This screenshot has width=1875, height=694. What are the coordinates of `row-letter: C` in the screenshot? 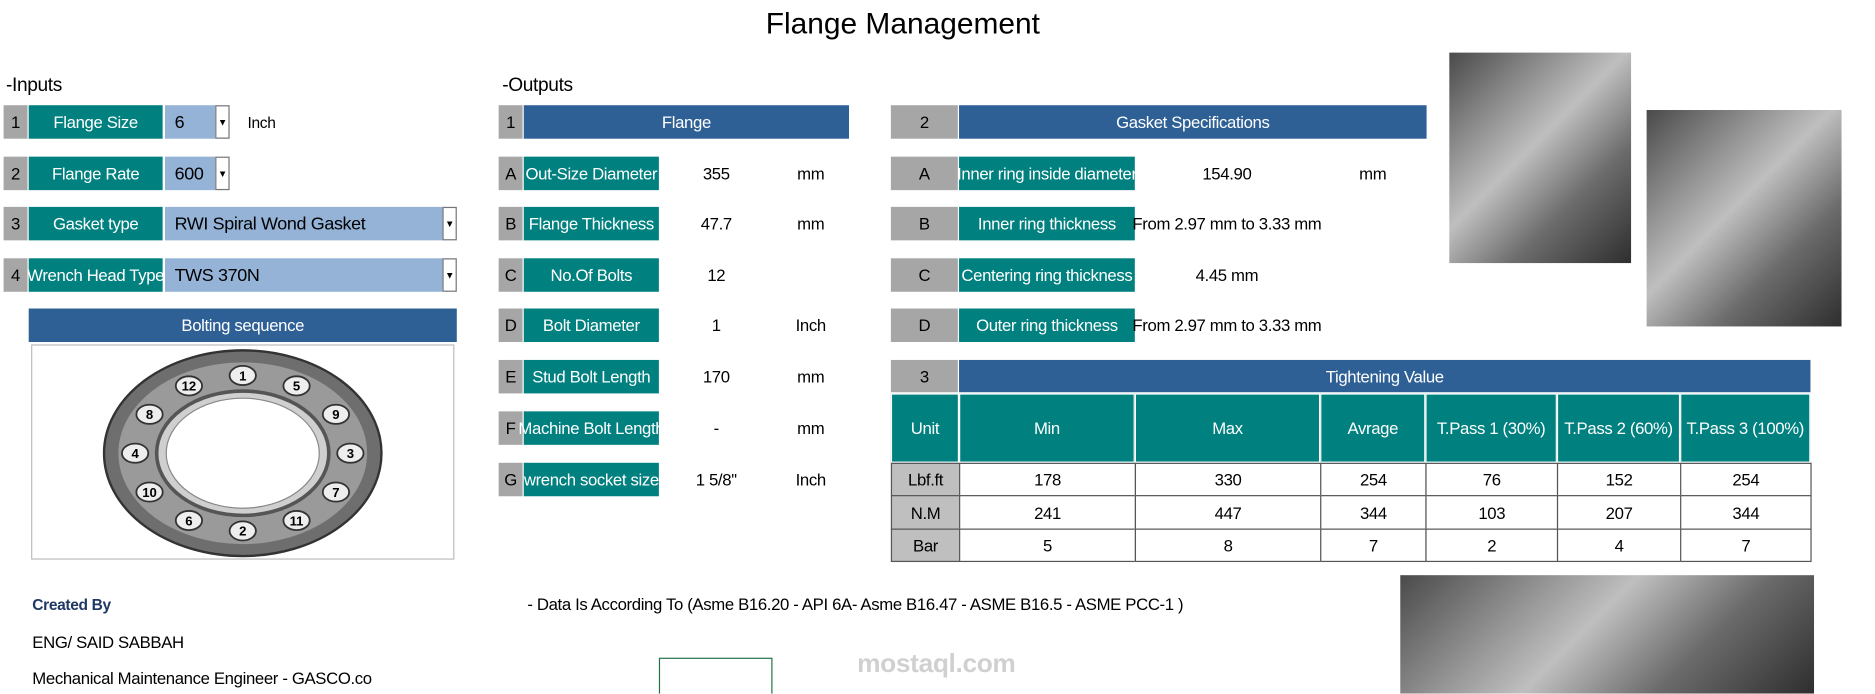 It's located at (510, 275).